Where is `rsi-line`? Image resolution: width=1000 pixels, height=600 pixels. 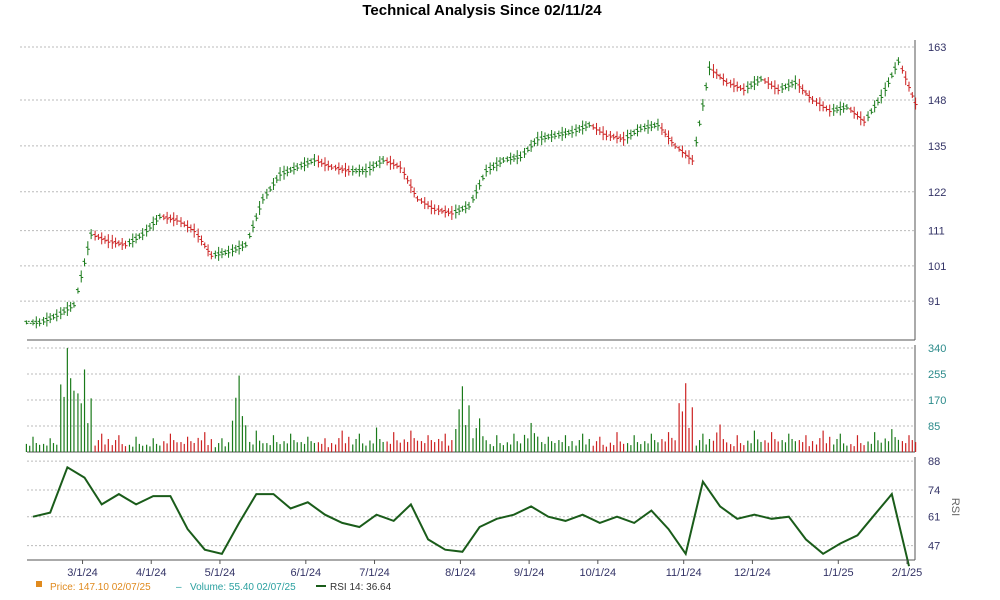
rsi-line is located at coordinates (471, 516).